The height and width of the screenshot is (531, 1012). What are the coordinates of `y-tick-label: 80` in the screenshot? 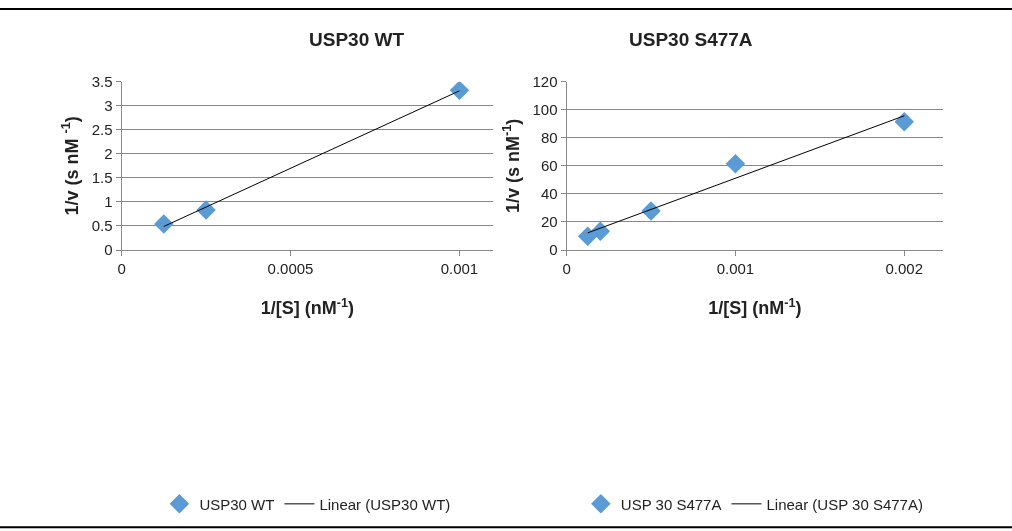 It's located at (549, 138).